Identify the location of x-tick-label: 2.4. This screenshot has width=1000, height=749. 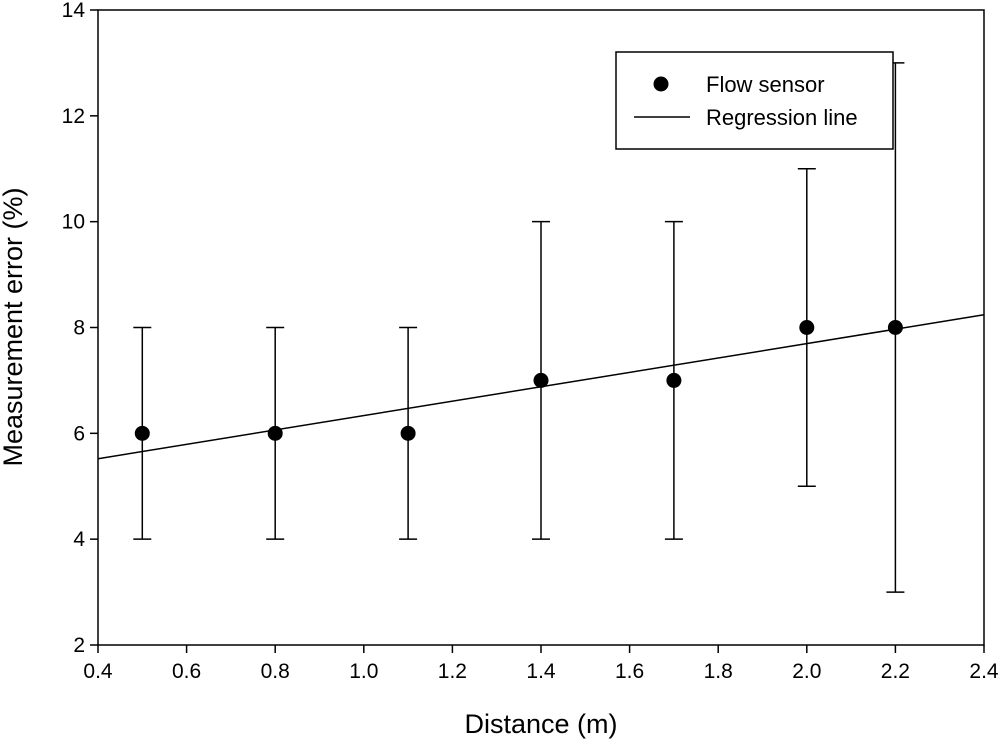
(984, 671).